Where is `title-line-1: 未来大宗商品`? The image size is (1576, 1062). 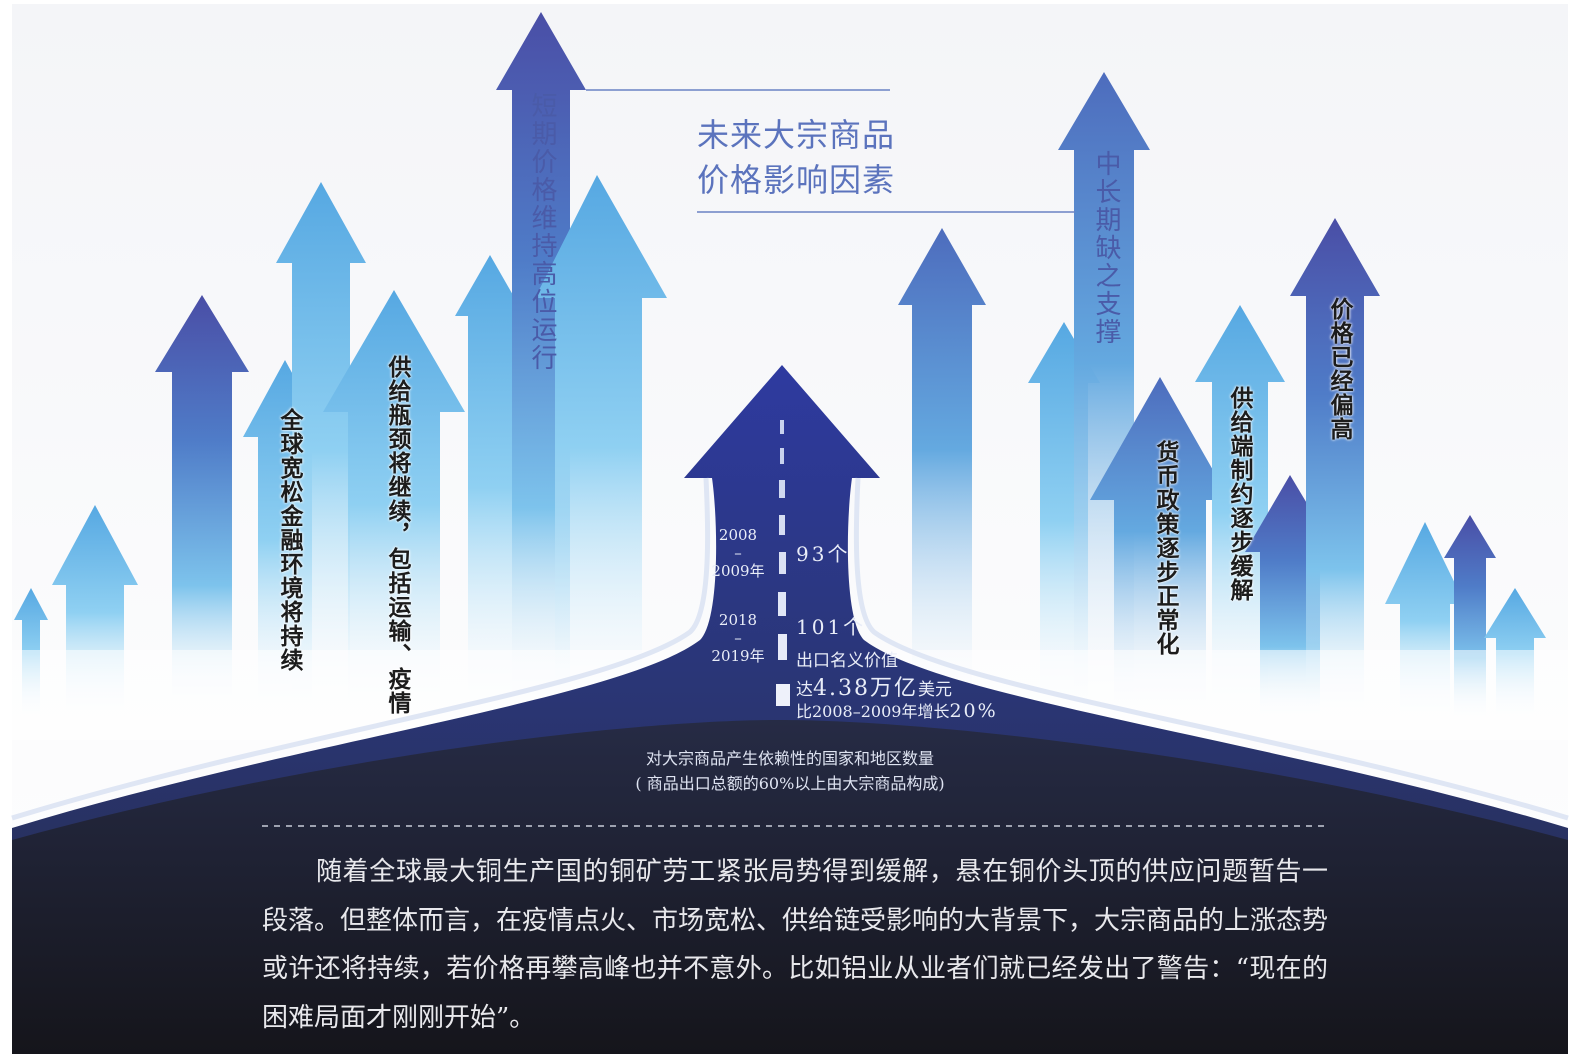 title-line-1: 未来大宗商品 is located at coordinates (796, 133).